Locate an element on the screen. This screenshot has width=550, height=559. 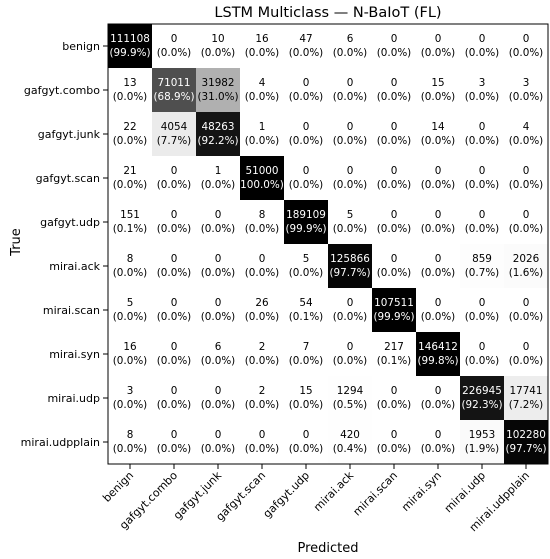
x-axis-label: Predicted is located at coordinates (327, 548).